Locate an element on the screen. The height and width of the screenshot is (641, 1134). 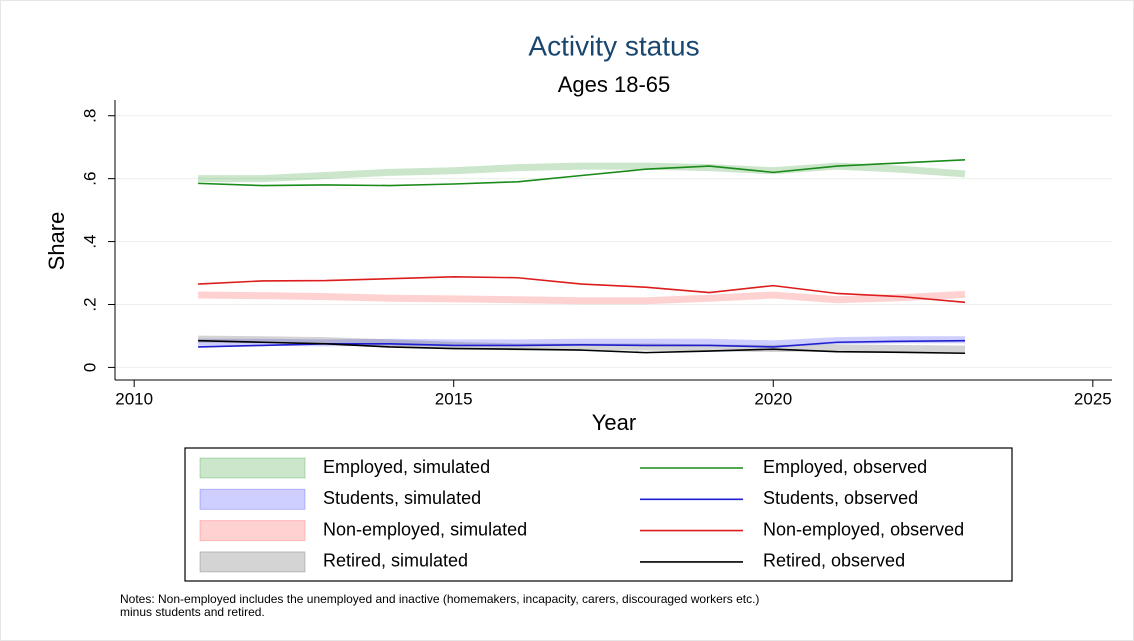
chart-subtitle: Ages 18-65 is located at coordinates (614, 84).